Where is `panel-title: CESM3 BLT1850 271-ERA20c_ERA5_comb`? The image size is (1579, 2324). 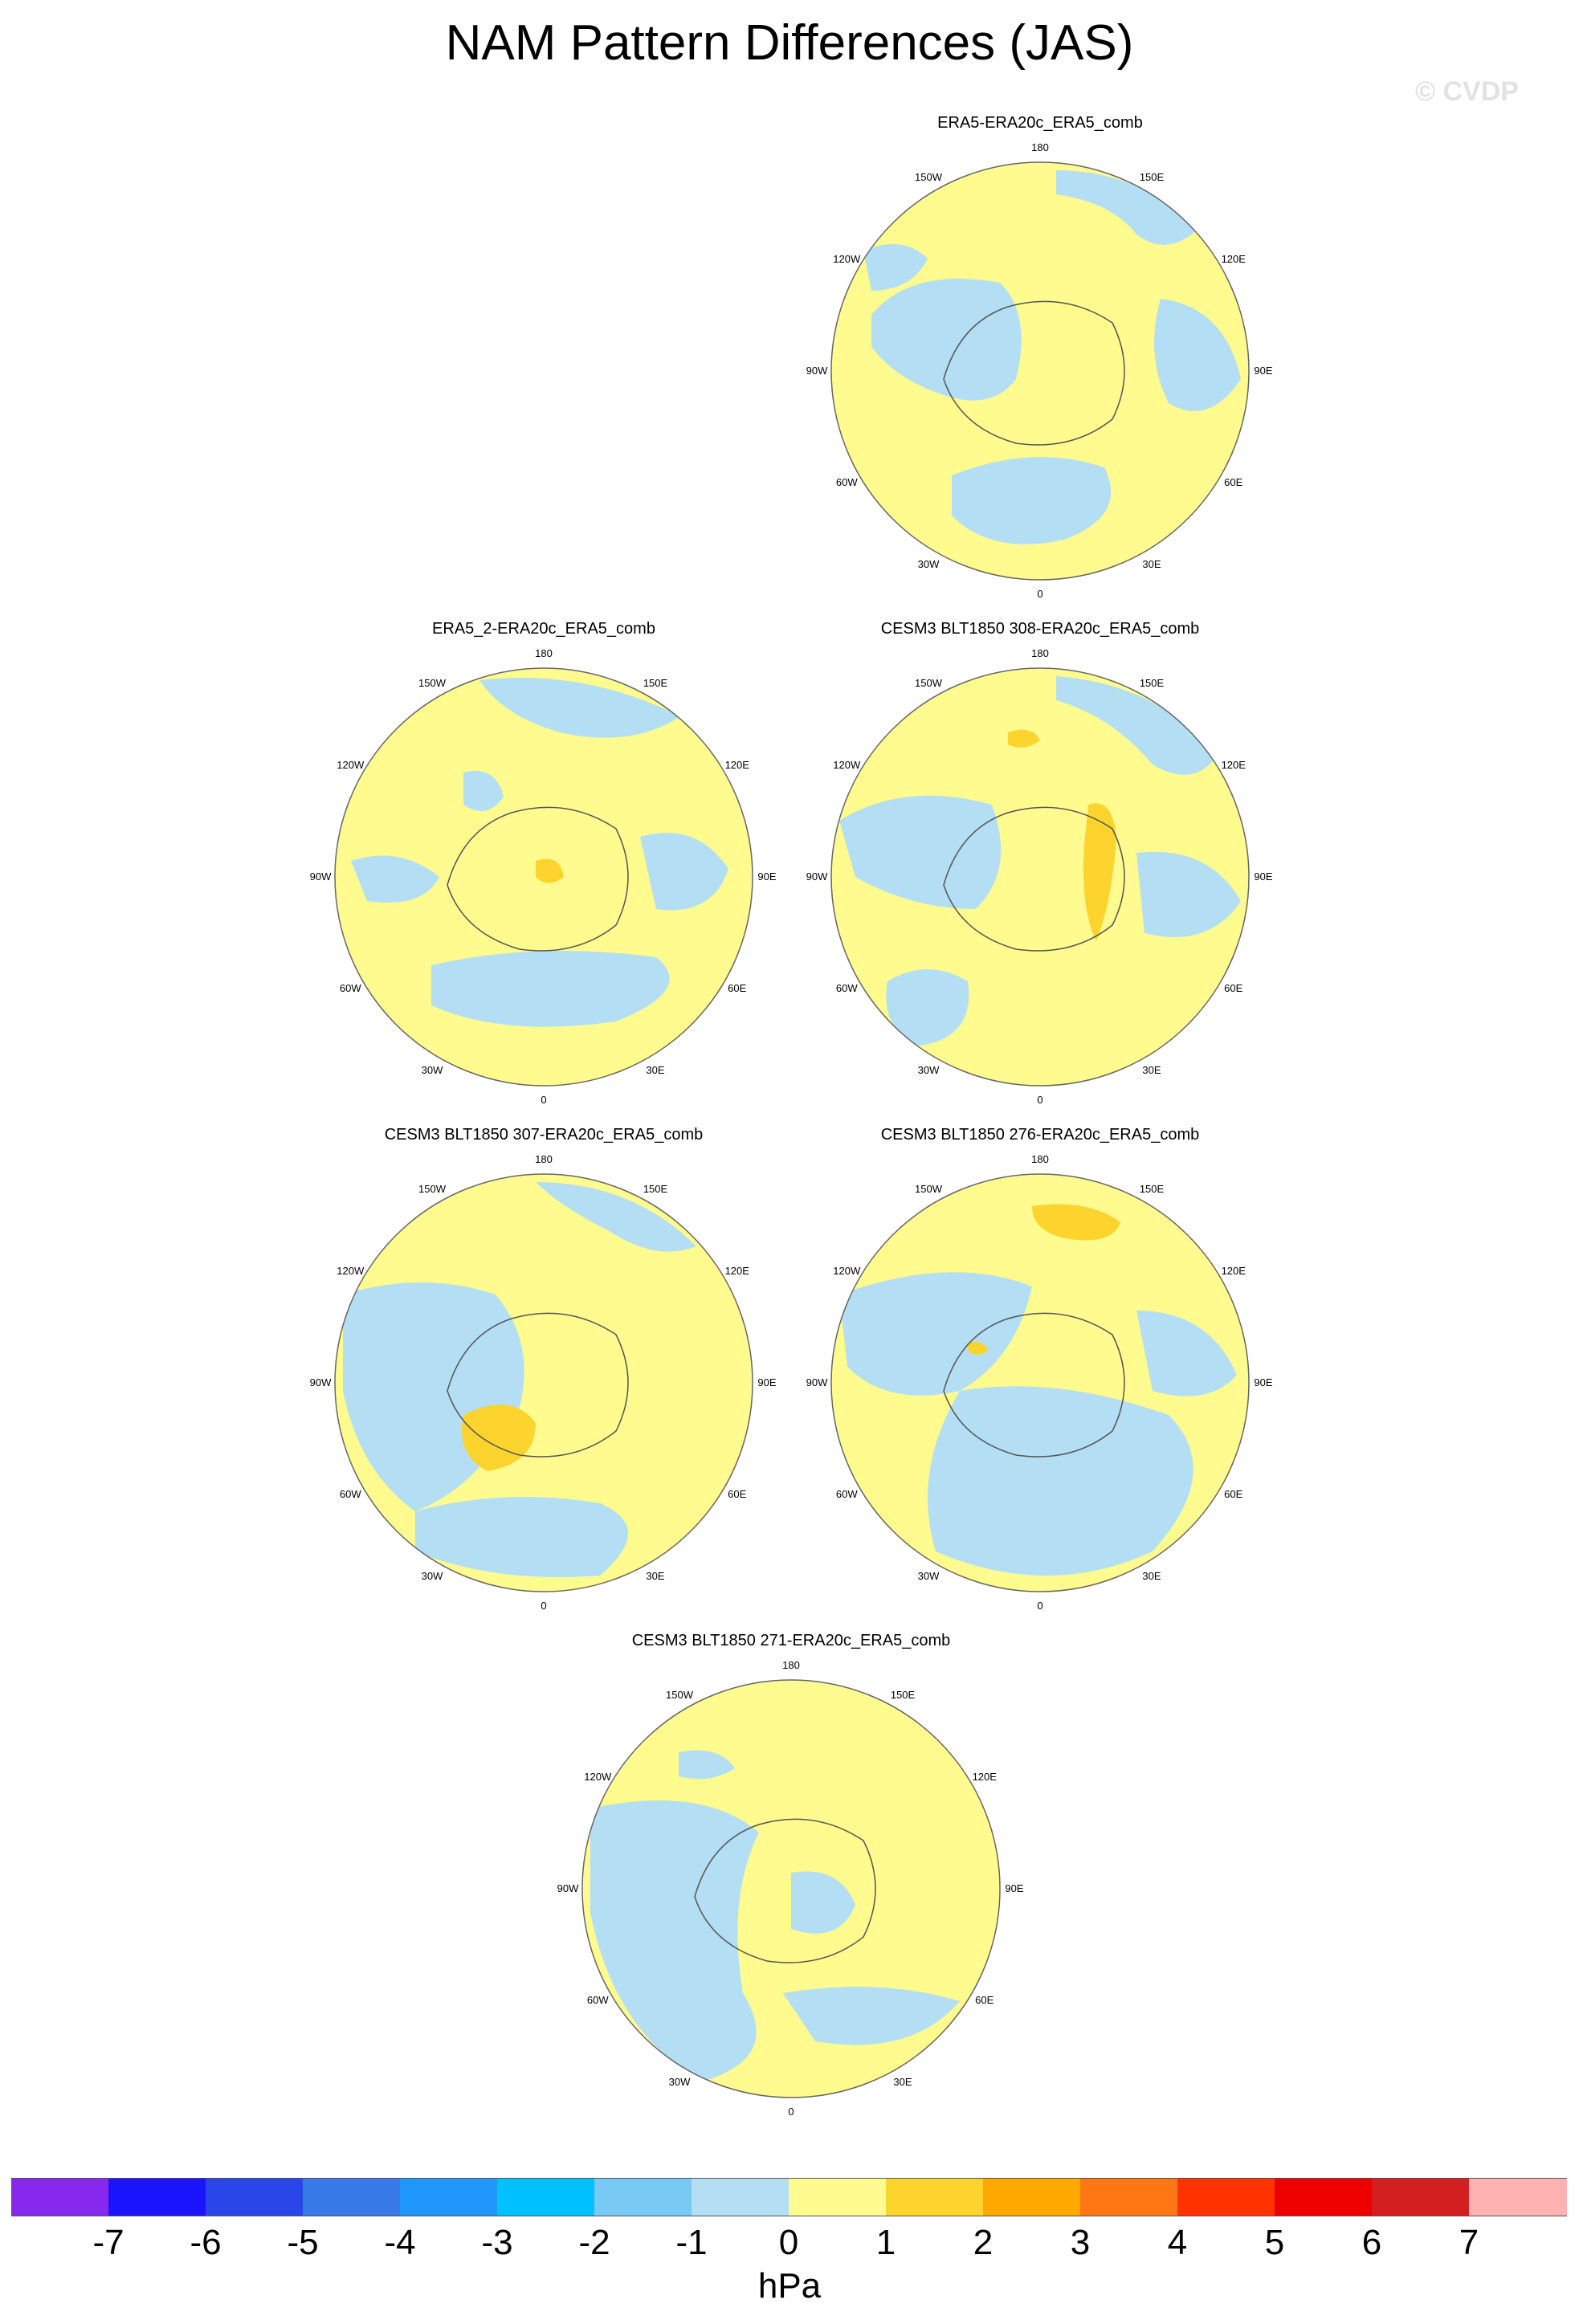 panel-title: CESM3 BLT1850 271-ERA20c_ERA5_comb is located at coordinates (791, 1641).